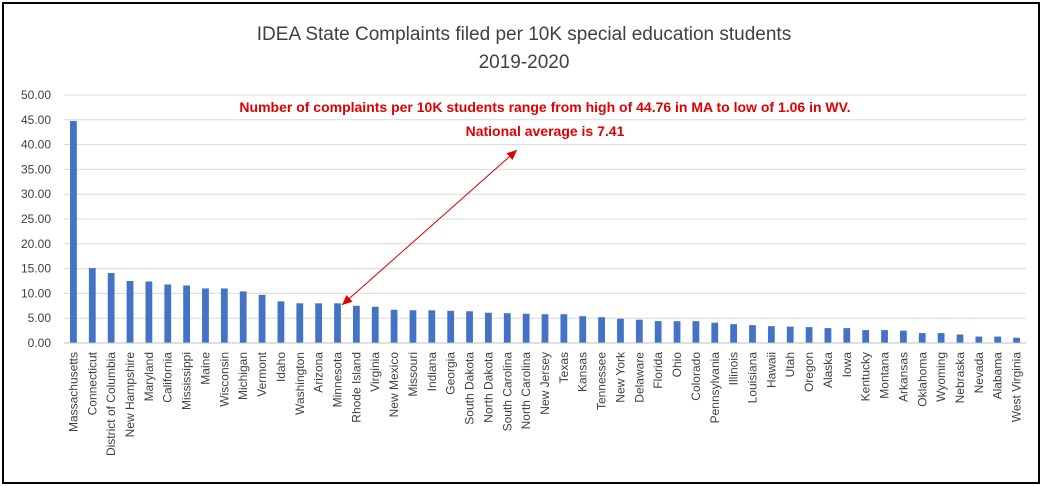  What do you see at coordinates (620, 377) in the screenshot?
I see `x-tick-label: New York` at bounding box center [620, 377].